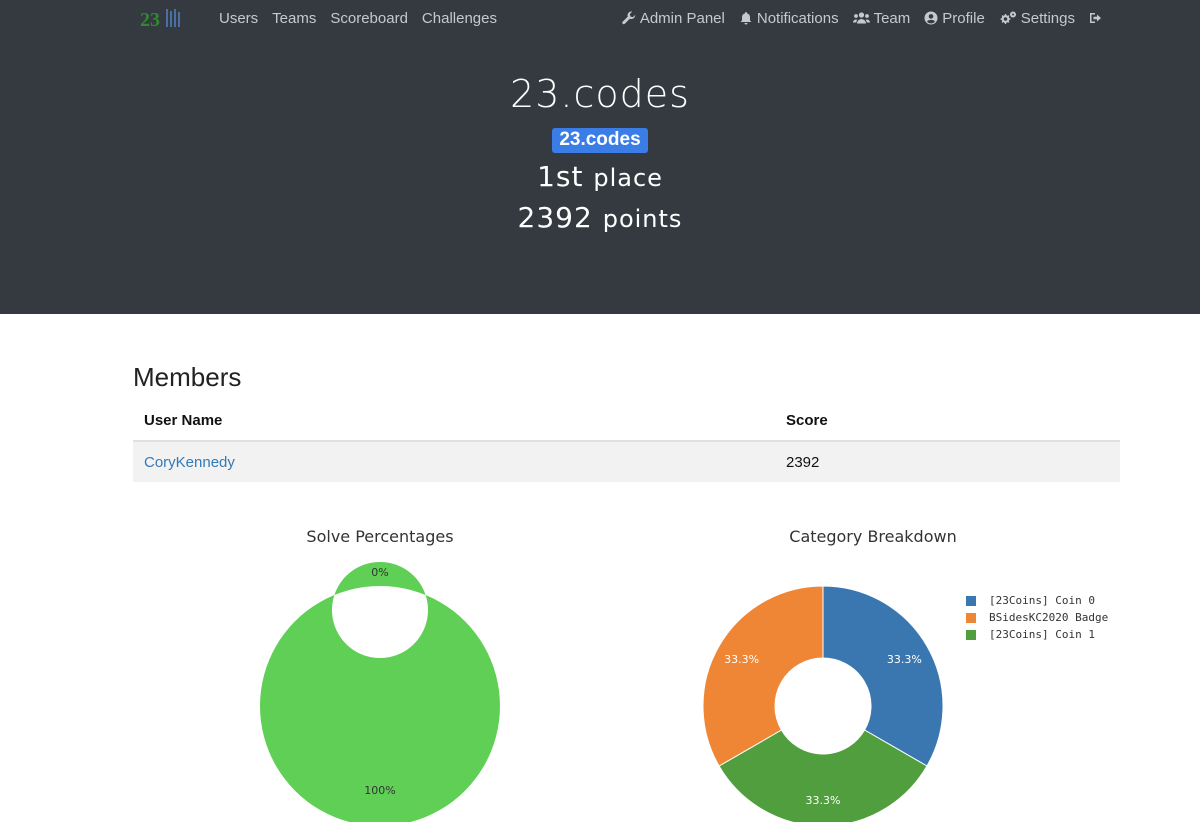 The width and height of the screenshot is (1200, 822). I want to click on member-score-cell: 2392, so click(947, 461).